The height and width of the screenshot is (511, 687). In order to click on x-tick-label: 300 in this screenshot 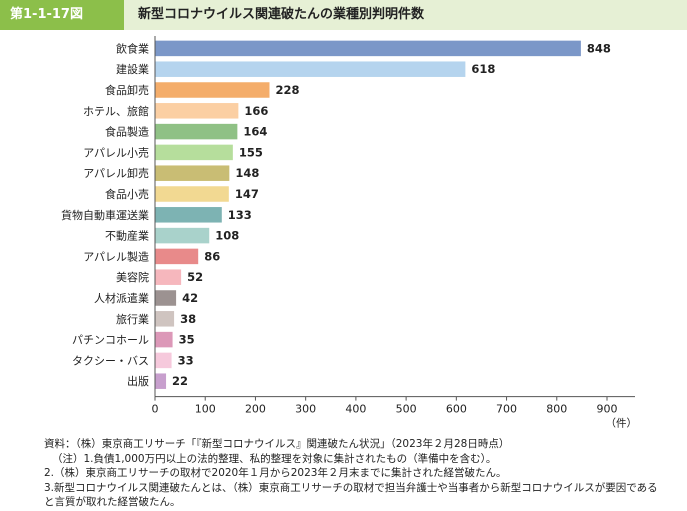, I will do `click(305, 409)`.